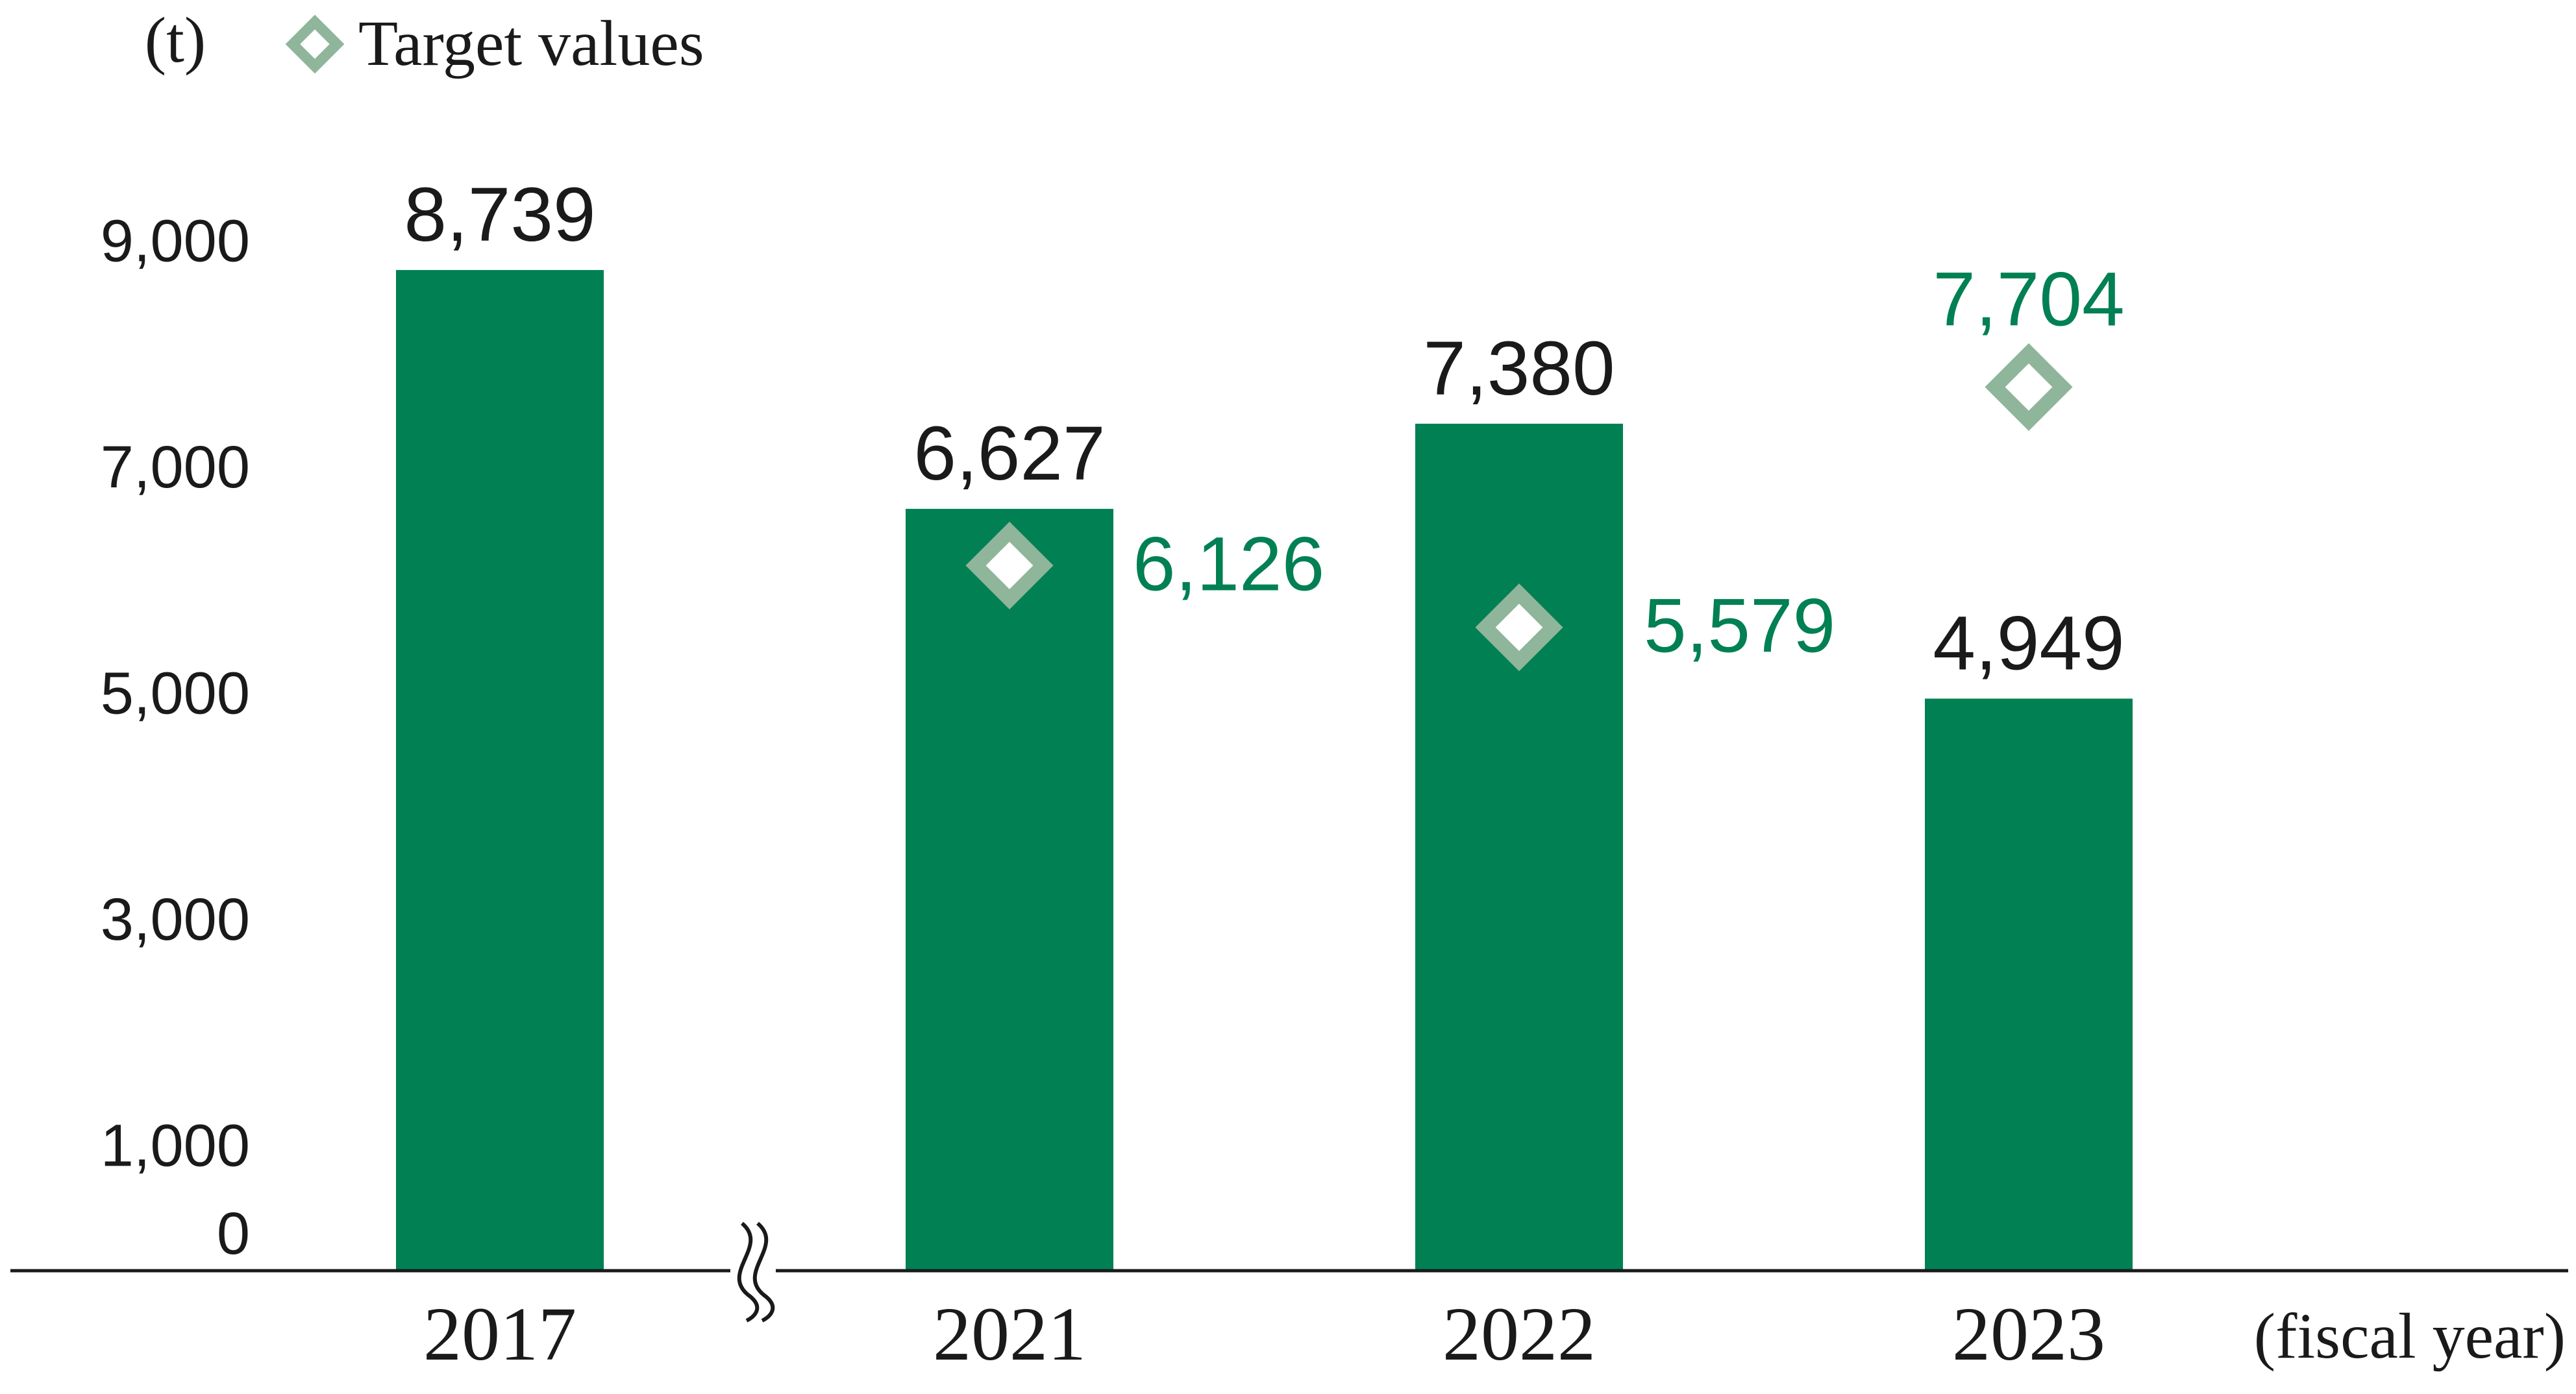 The image size is (2576, 1394). I want to click on y-tick-label-5000: 5,000, so click(175, 694).